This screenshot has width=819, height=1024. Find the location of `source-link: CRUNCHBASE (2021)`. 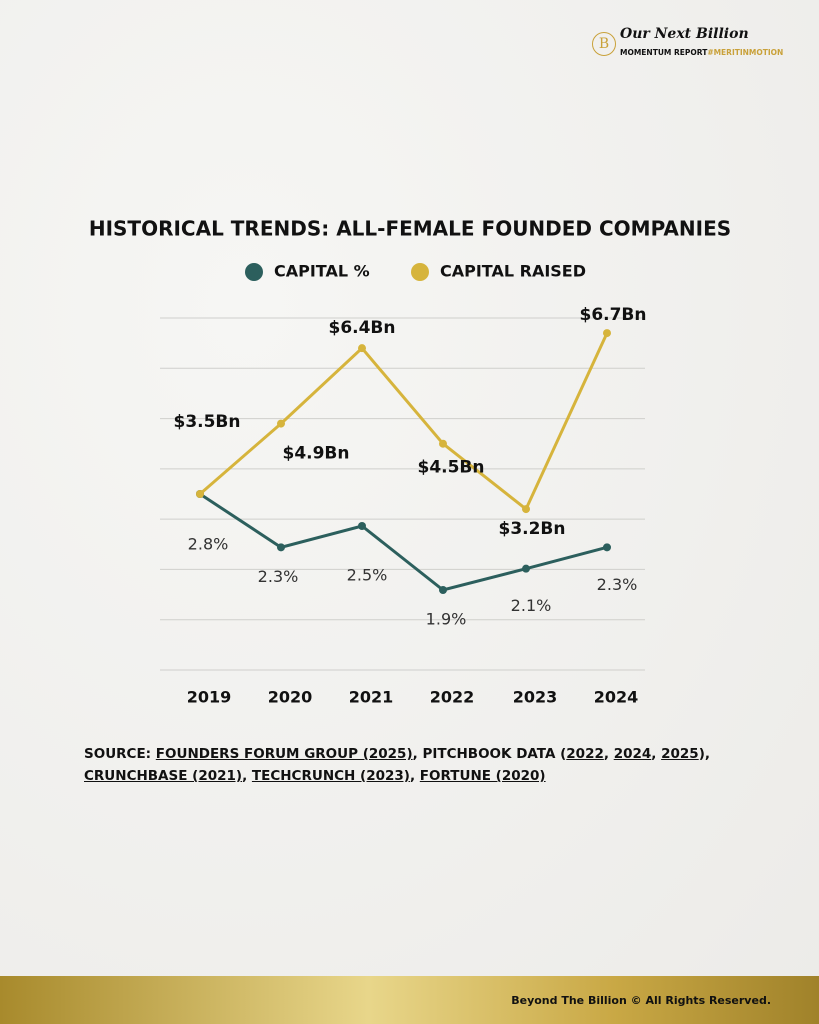

source-link: CRUNCHBASE (2021) is located at coordinates (163, 776).